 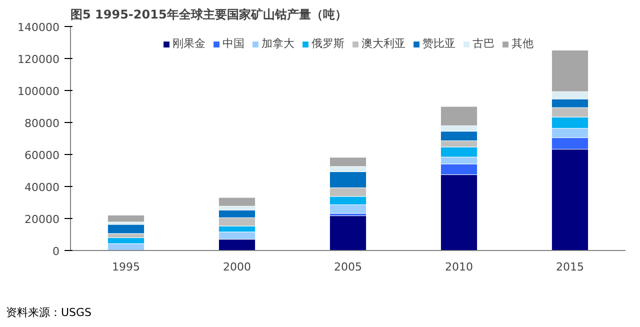 I want to click on y-tick-label: 100000, so click(x=39, y=91).